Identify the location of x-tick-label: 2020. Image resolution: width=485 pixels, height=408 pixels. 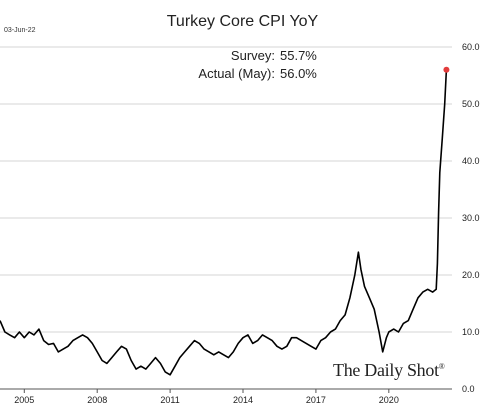
(389, 400).